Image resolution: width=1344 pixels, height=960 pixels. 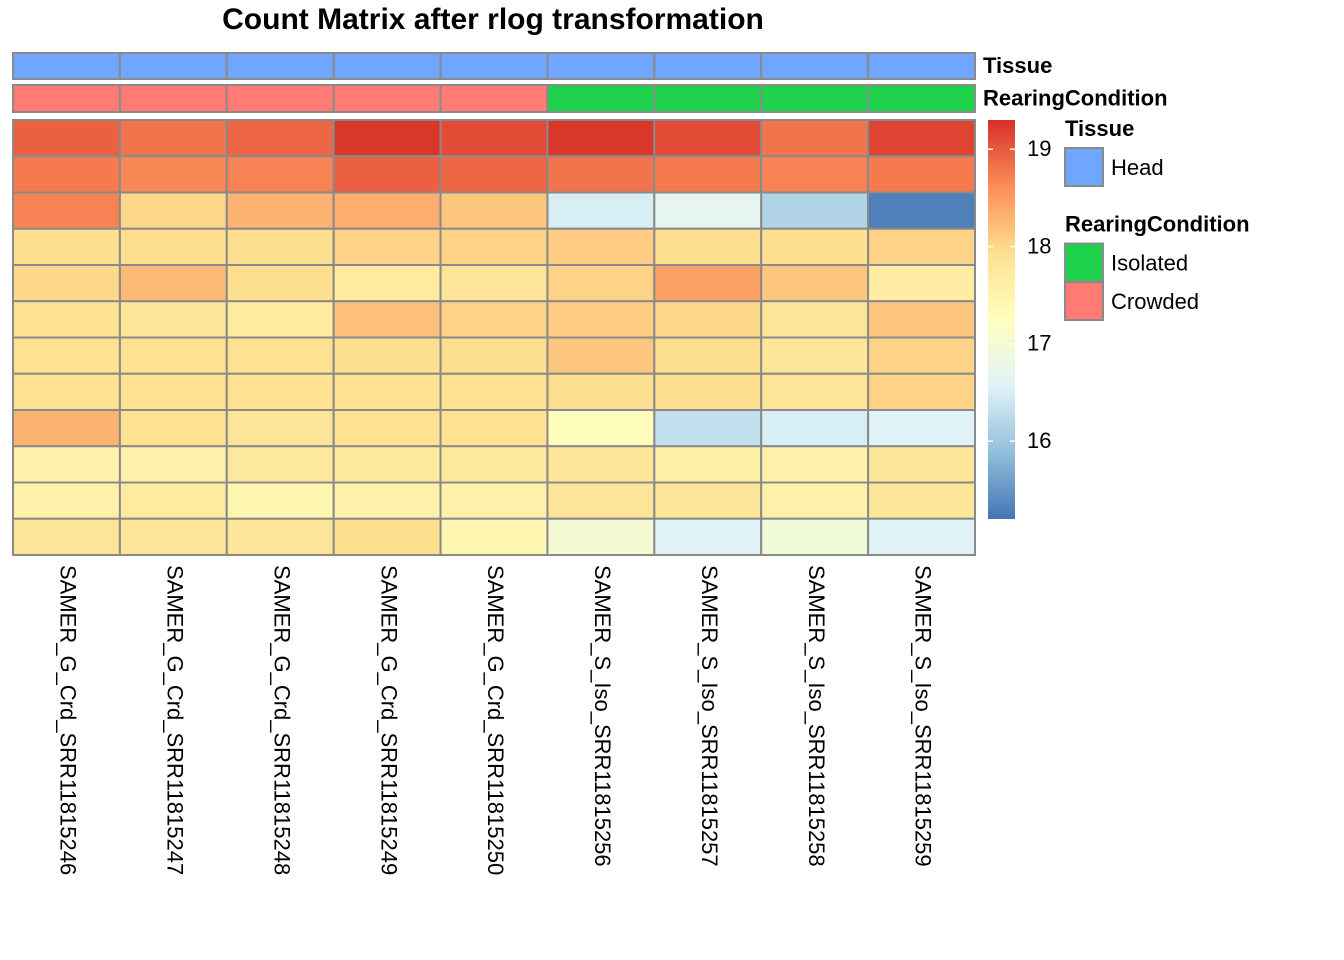 What do you see at coordinates (1157, 223) in the screenshot?
I see `legend-title: RearingCondition` at bounding box center [1157, 223].